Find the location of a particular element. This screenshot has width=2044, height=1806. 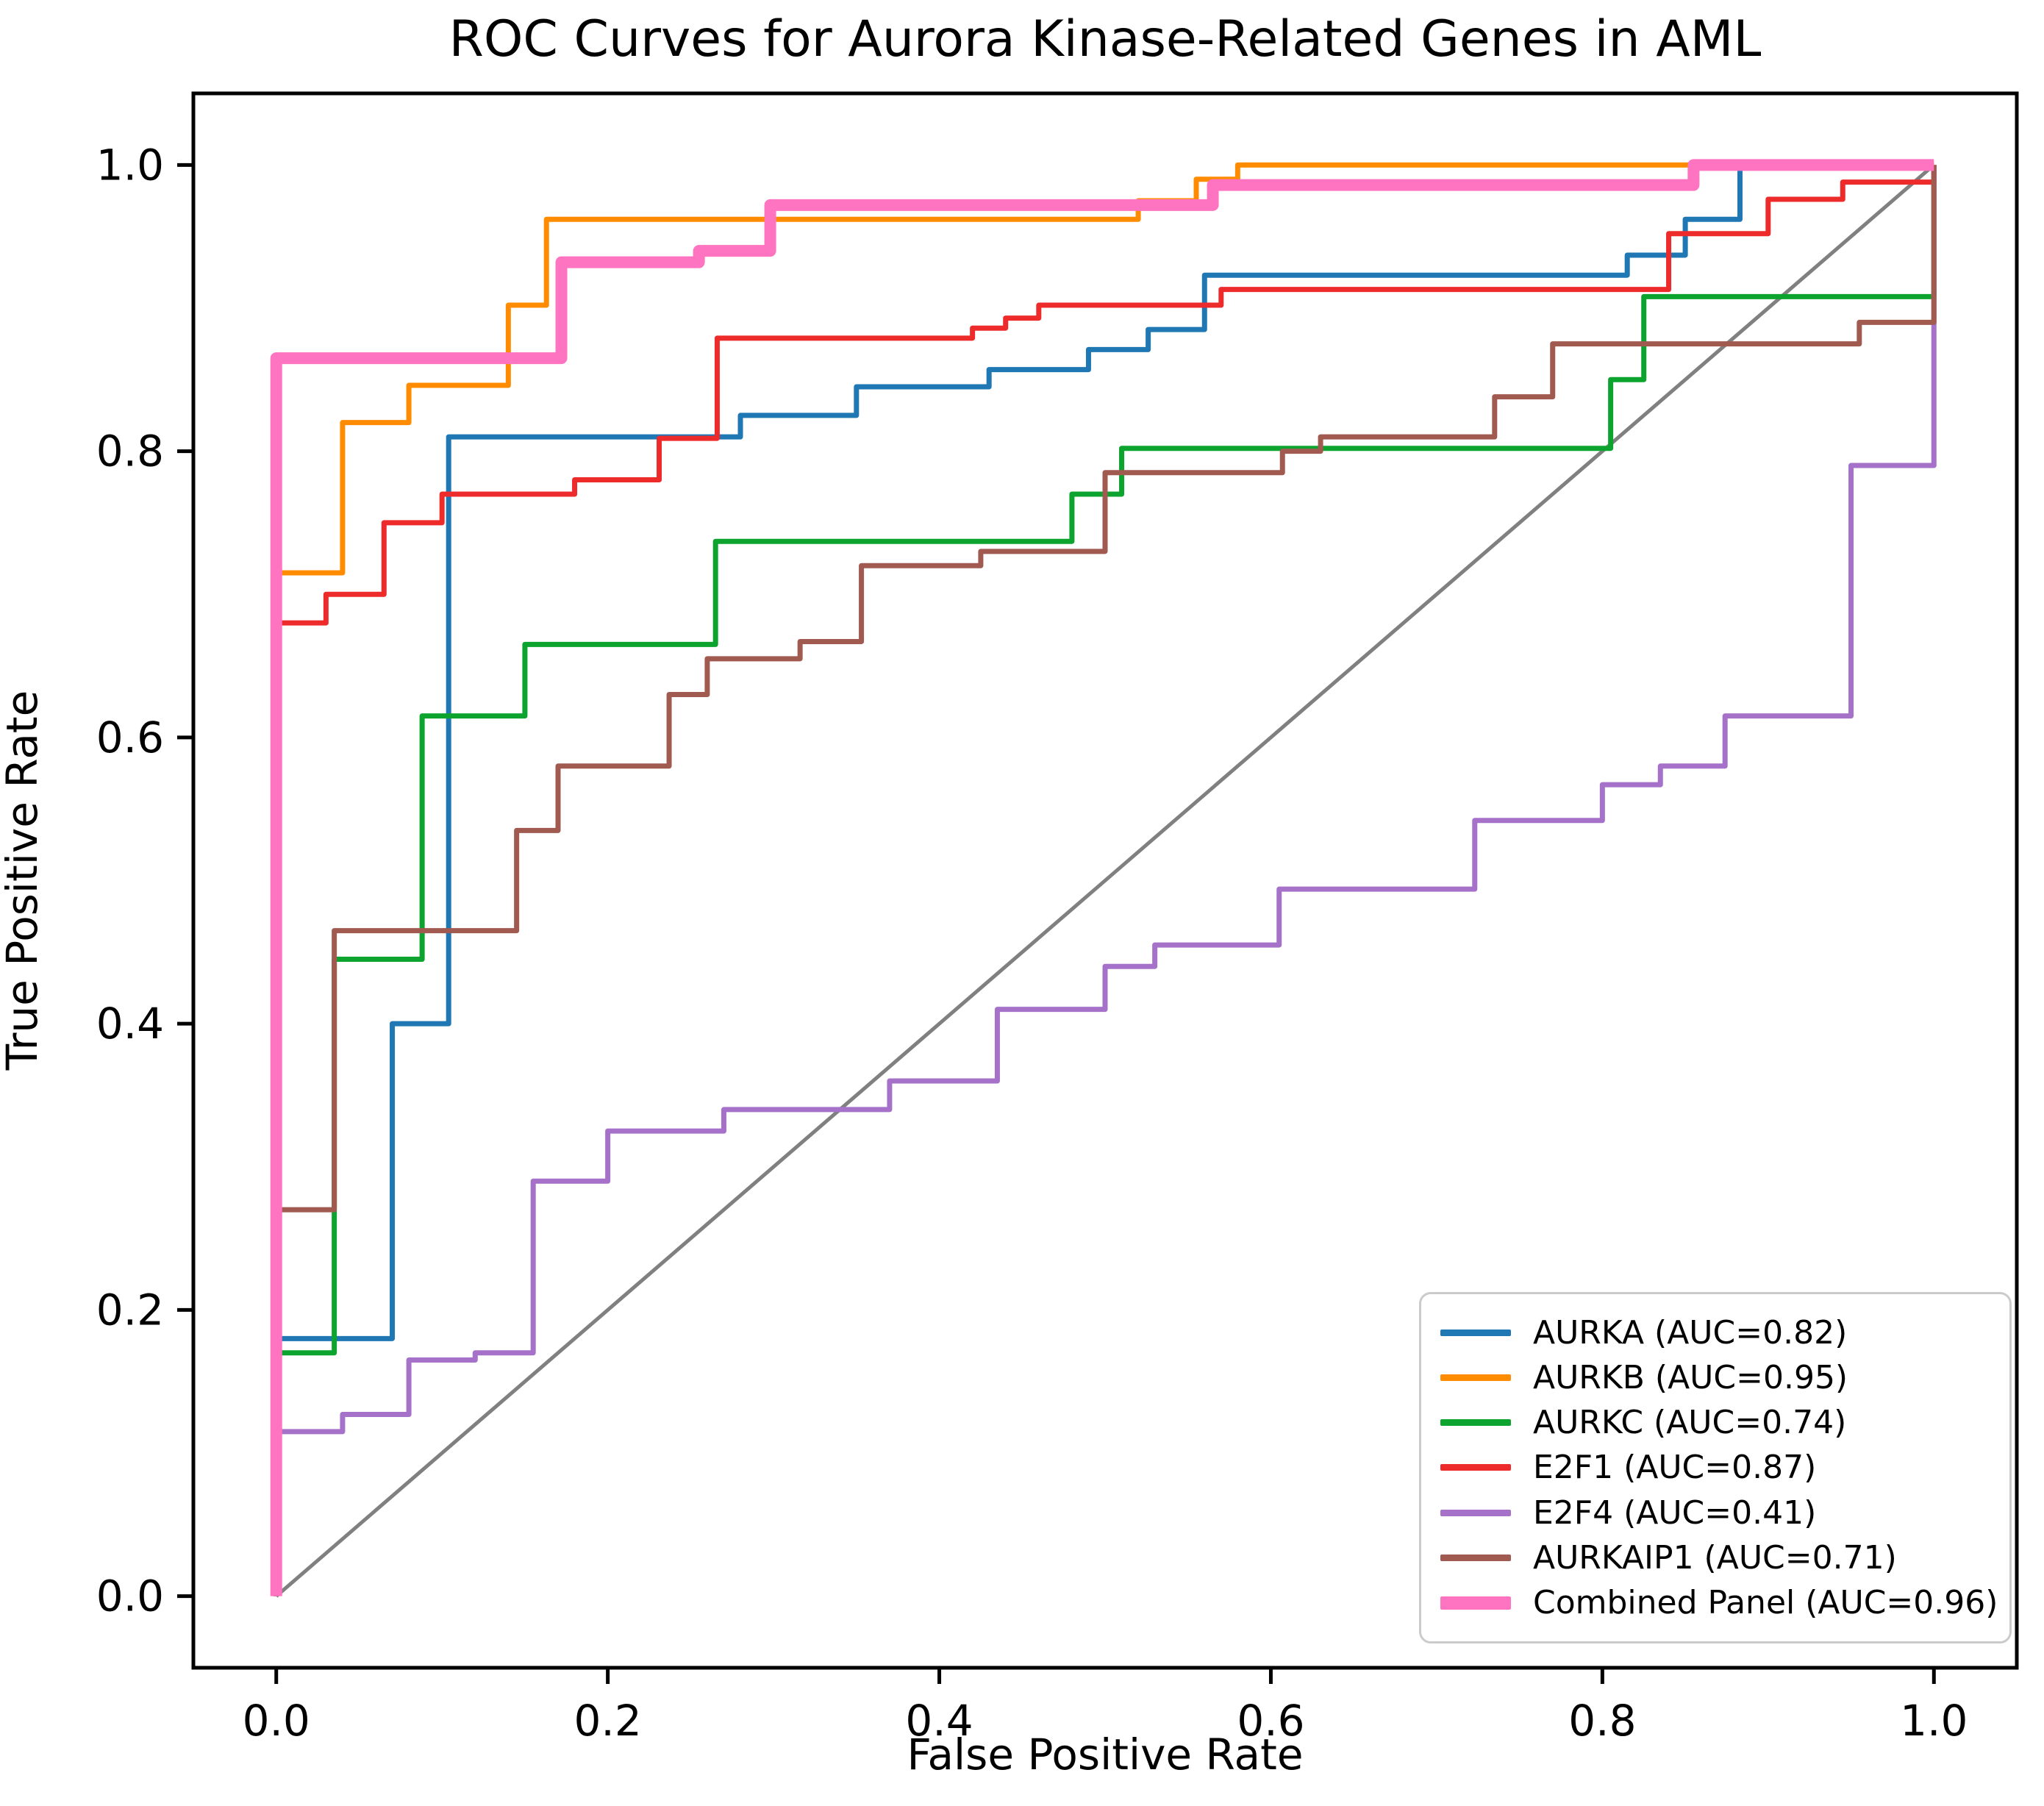

x-tick-label: 0.6 is located at coordinates (1270, 1721).